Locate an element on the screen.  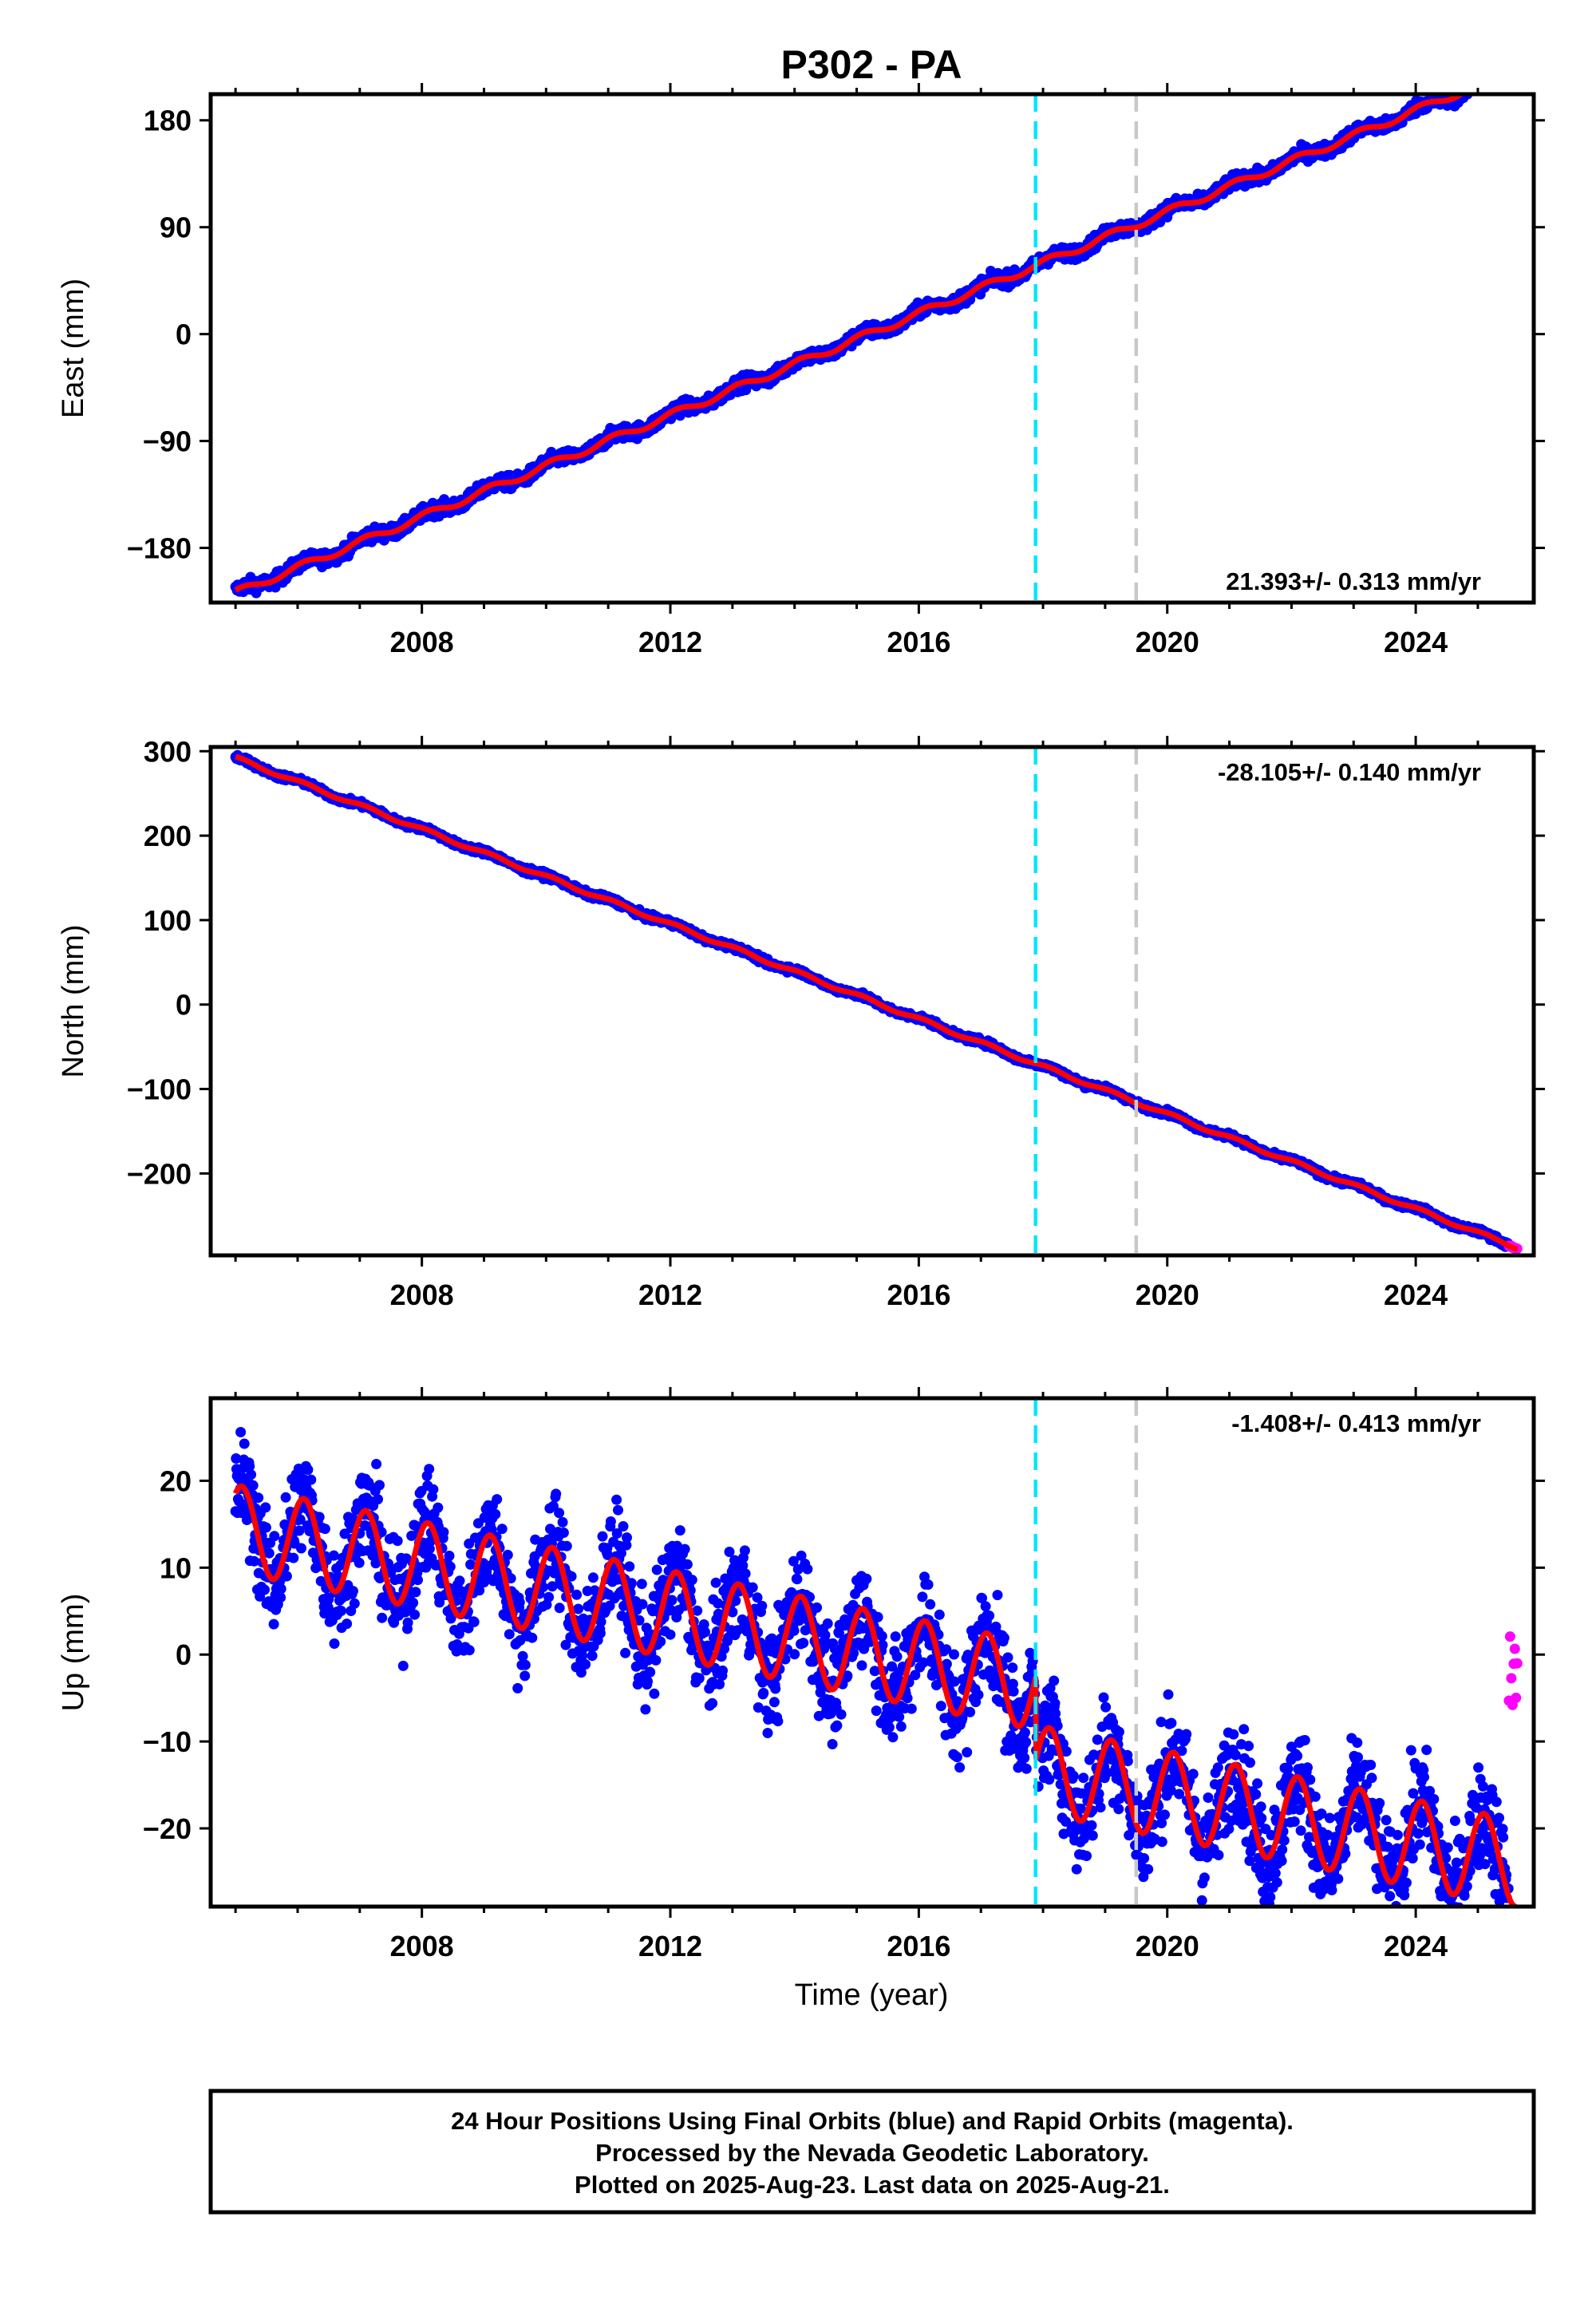
y-tick-label: −180 is located at coordinates (159, 548).